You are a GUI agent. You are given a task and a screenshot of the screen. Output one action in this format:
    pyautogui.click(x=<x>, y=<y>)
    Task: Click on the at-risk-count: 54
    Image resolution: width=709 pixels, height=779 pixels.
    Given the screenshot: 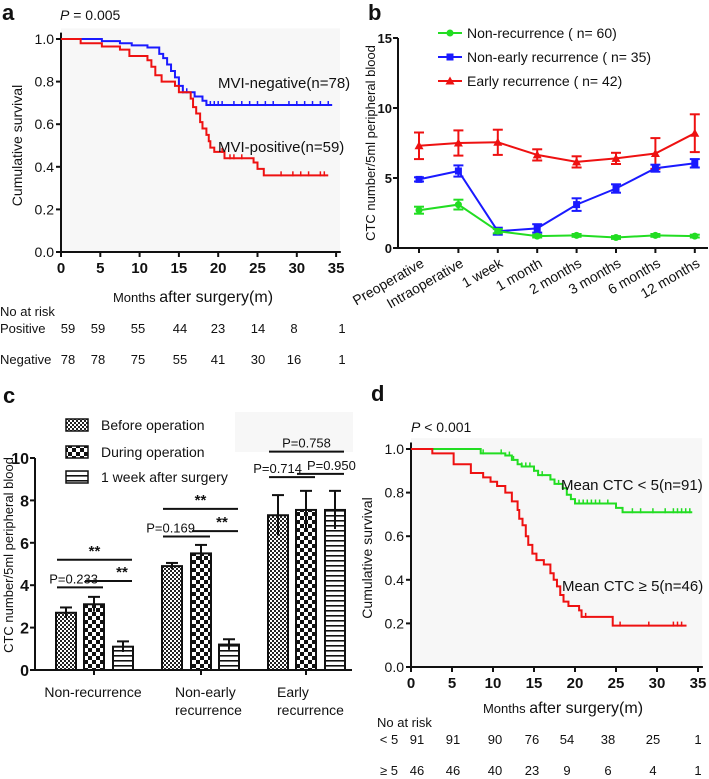 What is the action you would take?
    pyautogui.click(x=567, y=739)
    